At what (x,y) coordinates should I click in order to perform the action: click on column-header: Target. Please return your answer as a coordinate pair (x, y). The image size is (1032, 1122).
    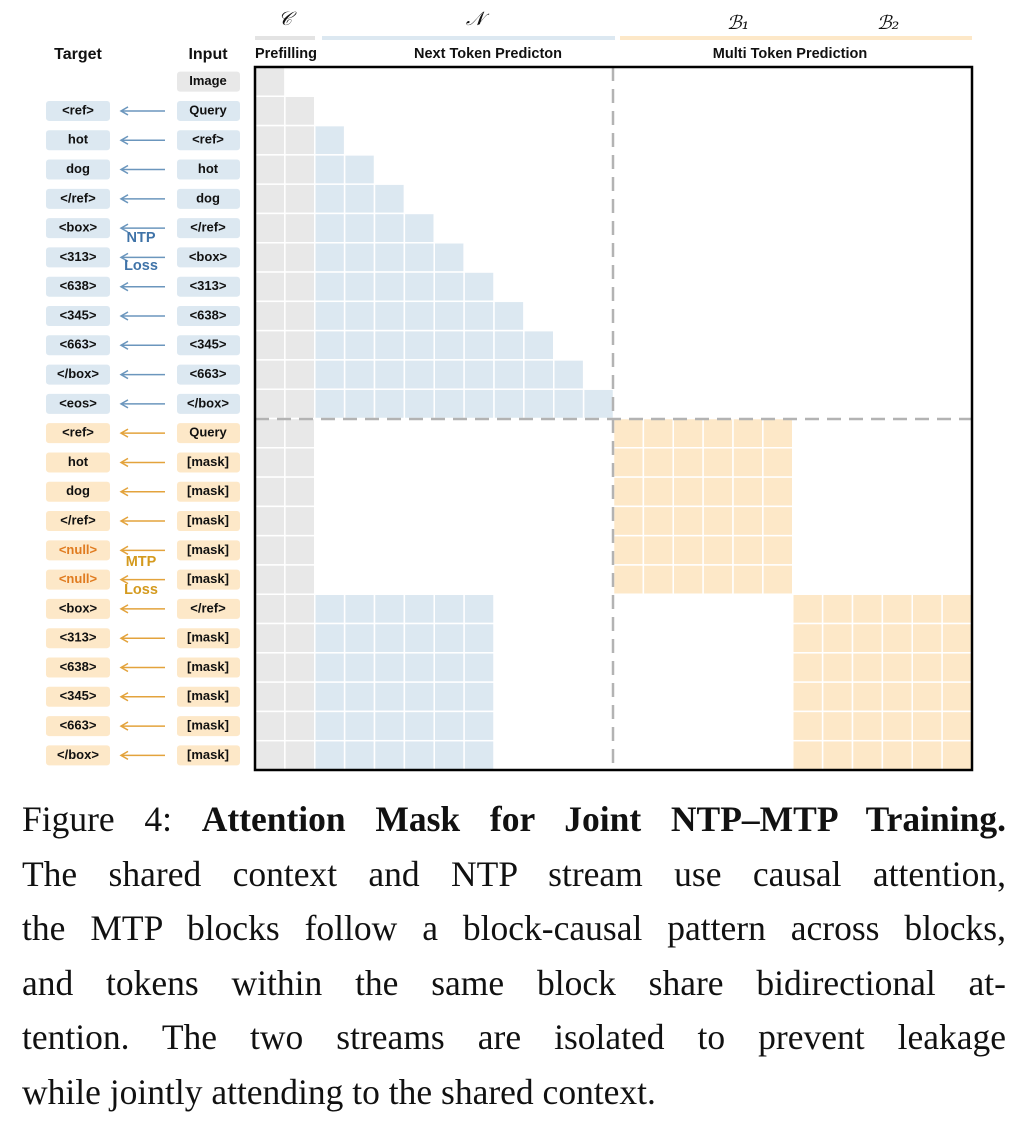
    Looking at the image, I should click on (78, 54).